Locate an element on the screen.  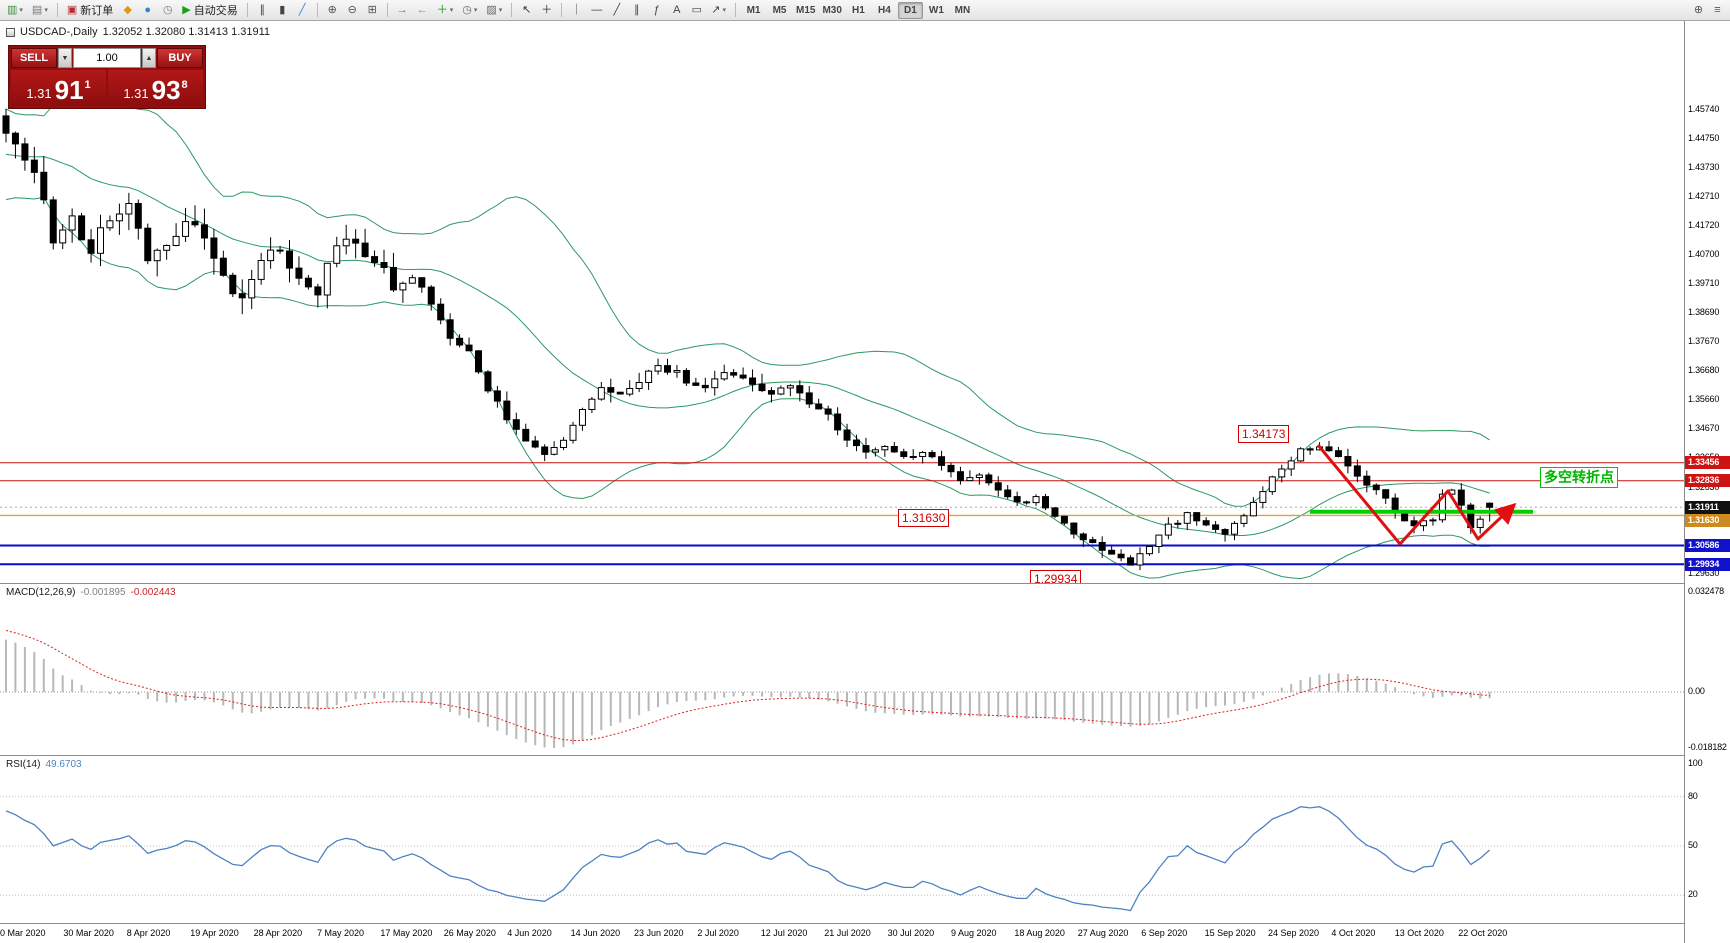
sell-price-display: 1.31 91 1 is located at coordinates (58, 88).